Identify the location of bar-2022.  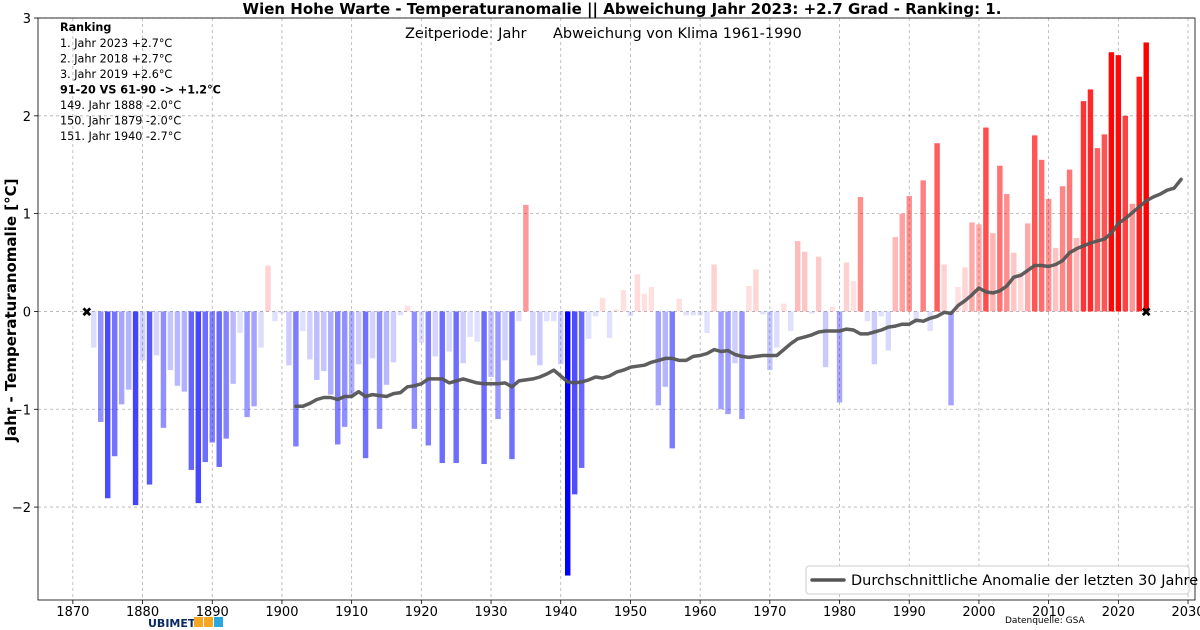
(1132, 257).